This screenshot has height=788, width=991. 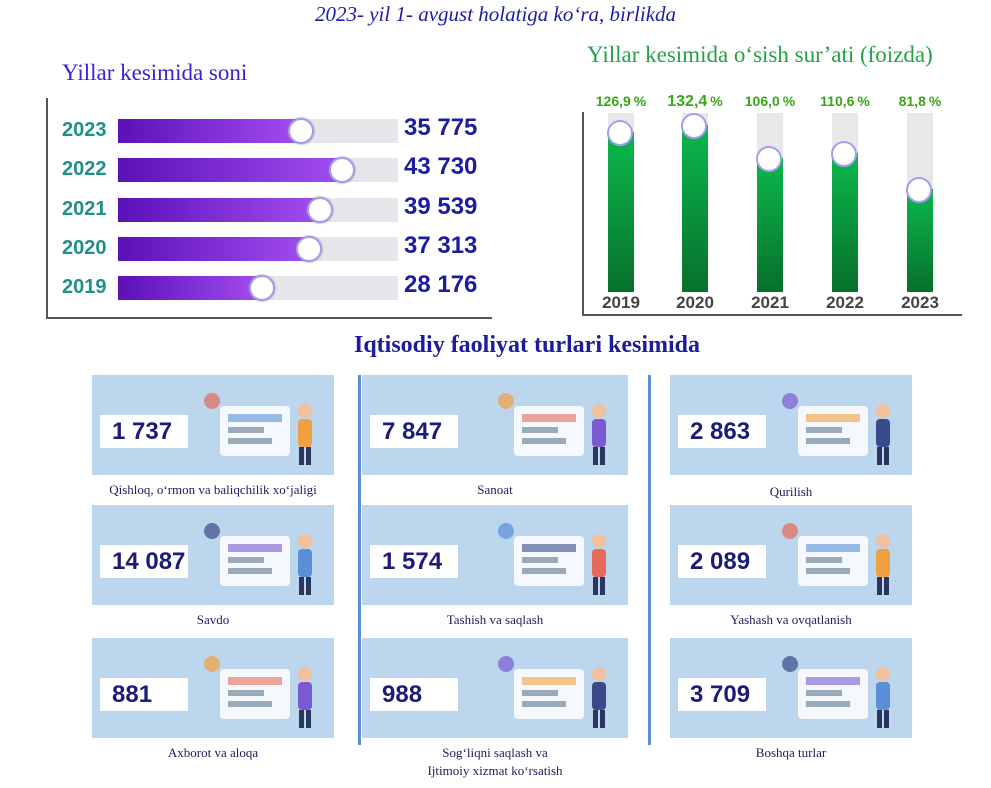 I want to click on sector-label: Yashash va ovqatlanish, so click(x=791, y=620).